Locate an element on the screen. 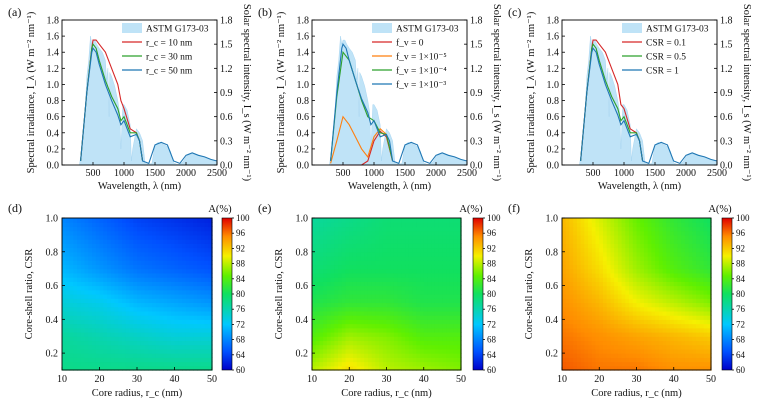 The height and width of the screenshot is (407, 767). colorbar-tick-label: 60 is located at coordinates (492, 370).